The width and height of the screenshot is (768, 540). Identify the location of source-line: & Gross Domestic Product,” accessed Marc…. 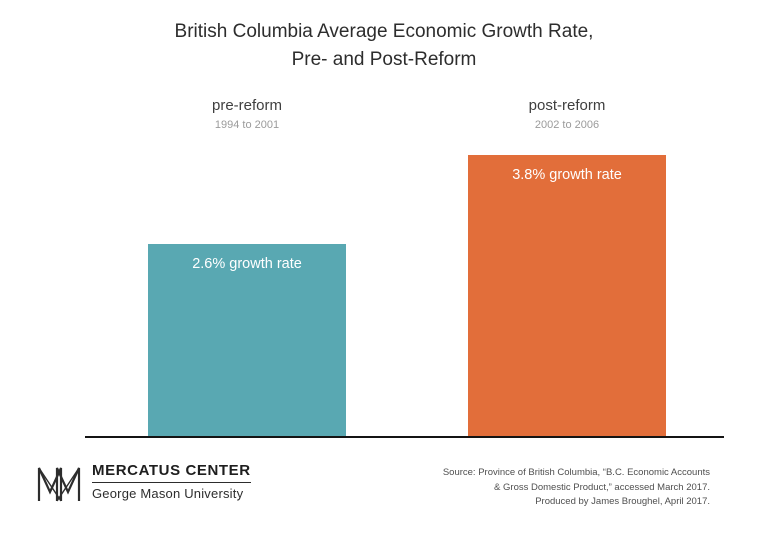
(602, 487).